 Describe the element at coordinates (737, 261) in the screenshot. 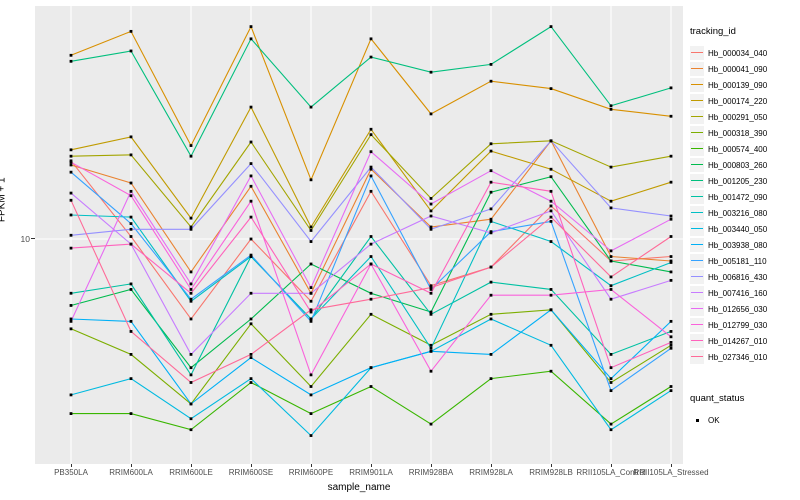

I see `legend-item-label: Hb_005181_110` at that location.